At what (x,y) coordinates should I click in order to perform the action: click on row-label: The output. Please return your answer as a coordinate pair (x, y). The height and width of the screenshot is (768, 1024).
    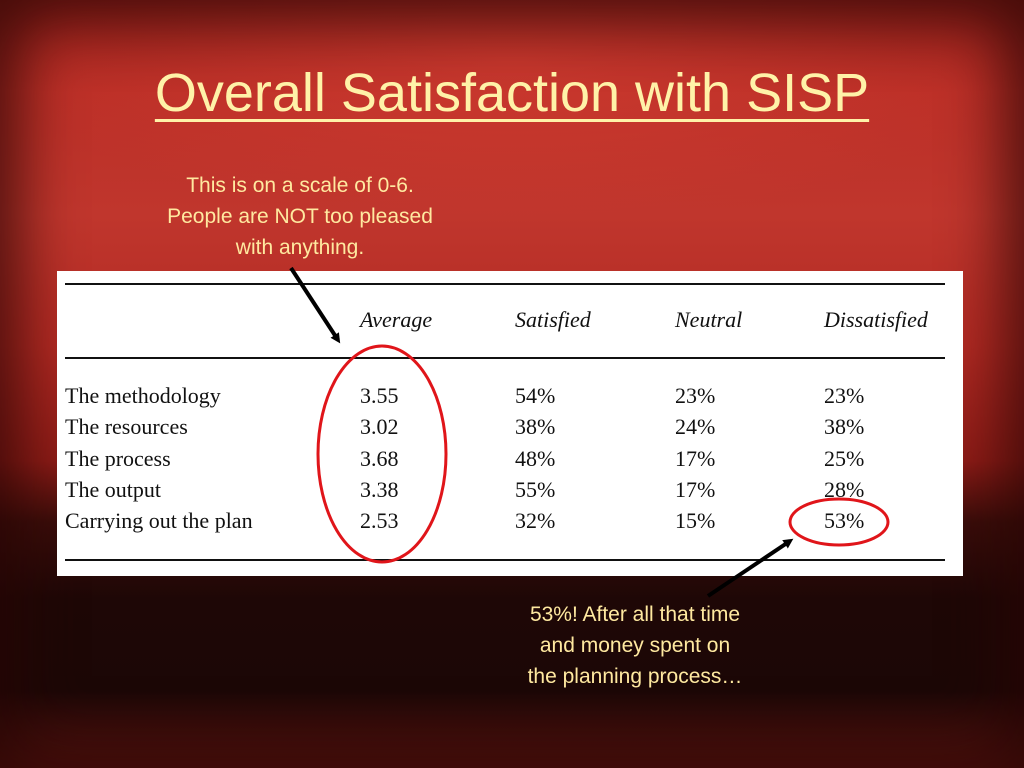
    Looking at the image, I should click on (113, 489).